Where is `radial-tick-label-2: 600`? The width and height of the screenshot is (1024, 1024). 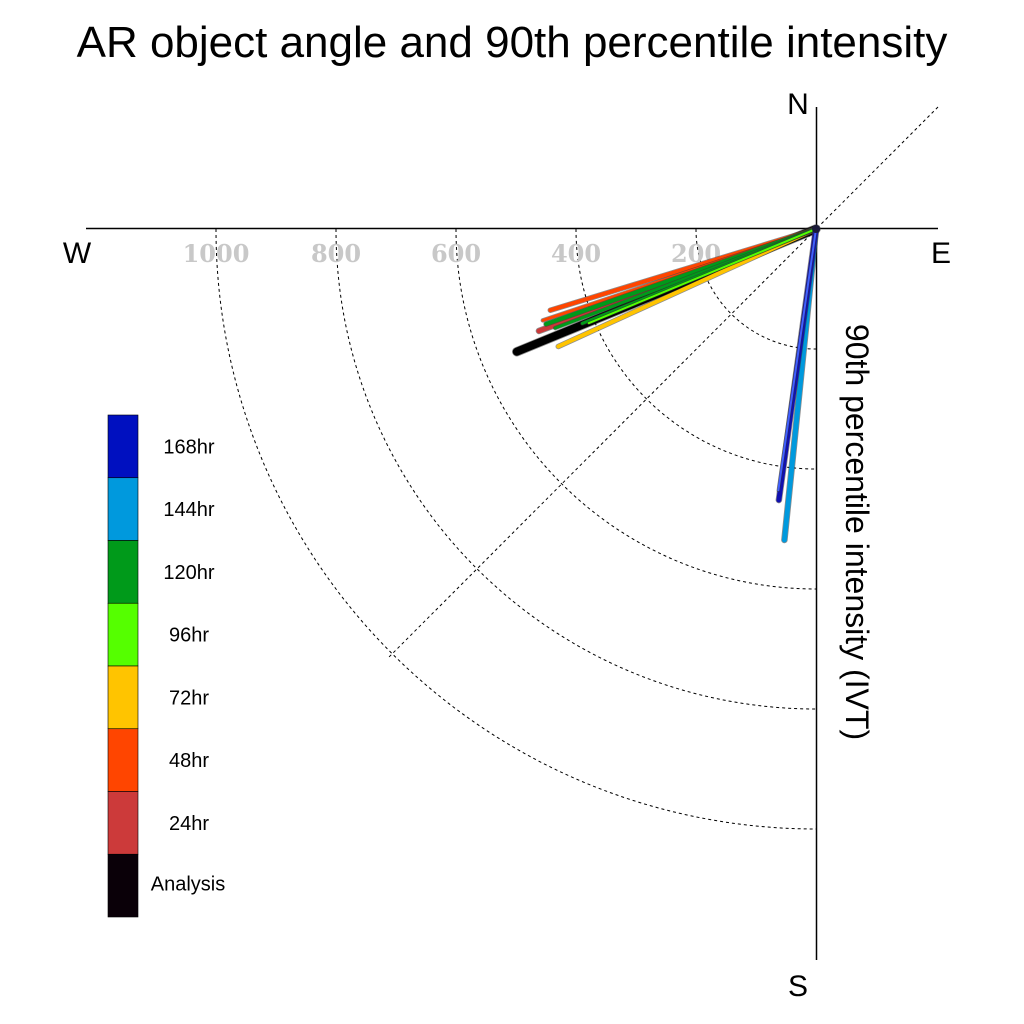 radial-tick-label-2: 600 is located at coordinates (456, 253).